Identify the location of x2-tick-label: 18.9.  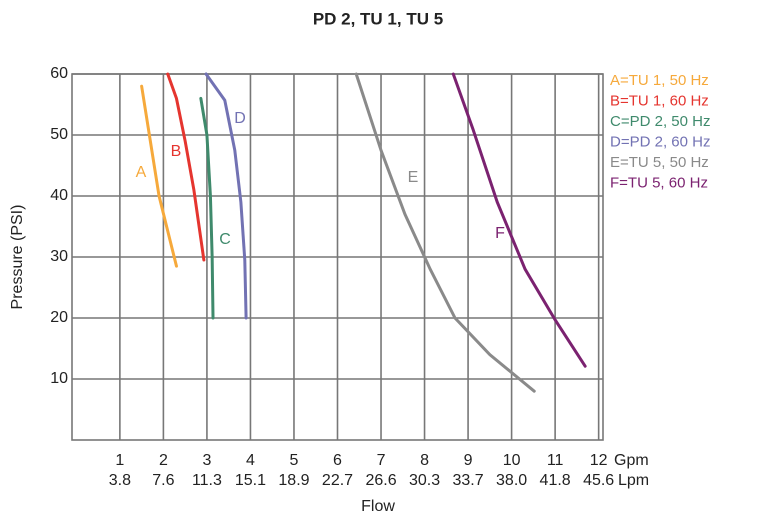
(293, 480).